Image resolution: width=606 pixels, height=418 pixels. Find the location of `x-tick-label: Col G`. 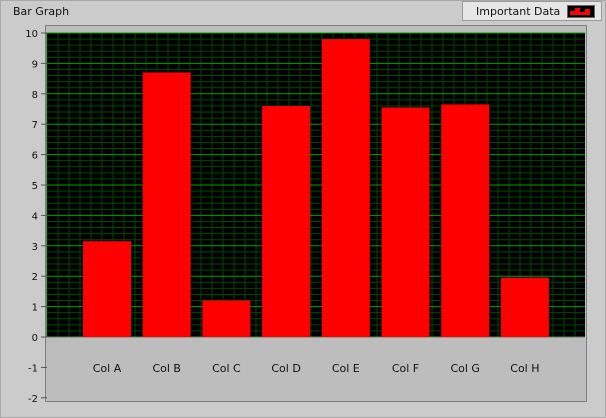

x-tick-label: Col G is located at coordinates (465, 368).